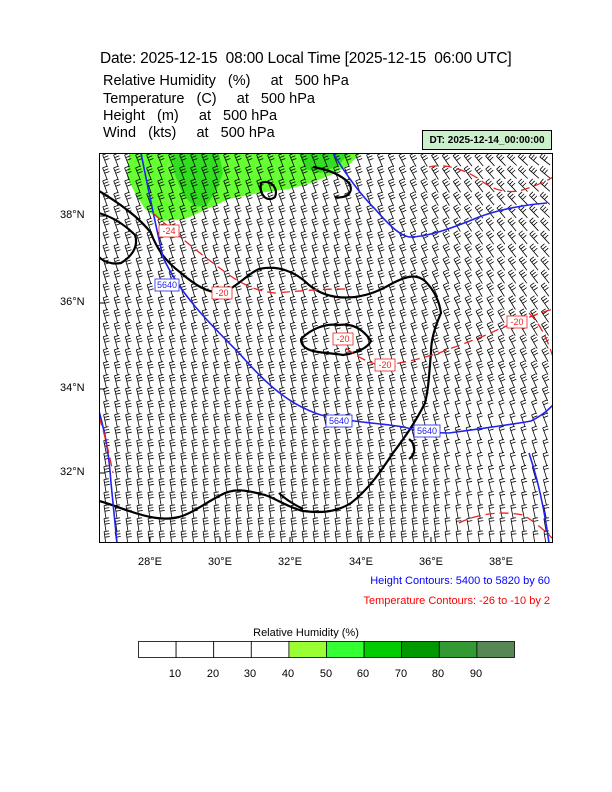  I want to click on height-contours-legend: Height Contours: 5400 to 5820 by 60, so click(460, 581).